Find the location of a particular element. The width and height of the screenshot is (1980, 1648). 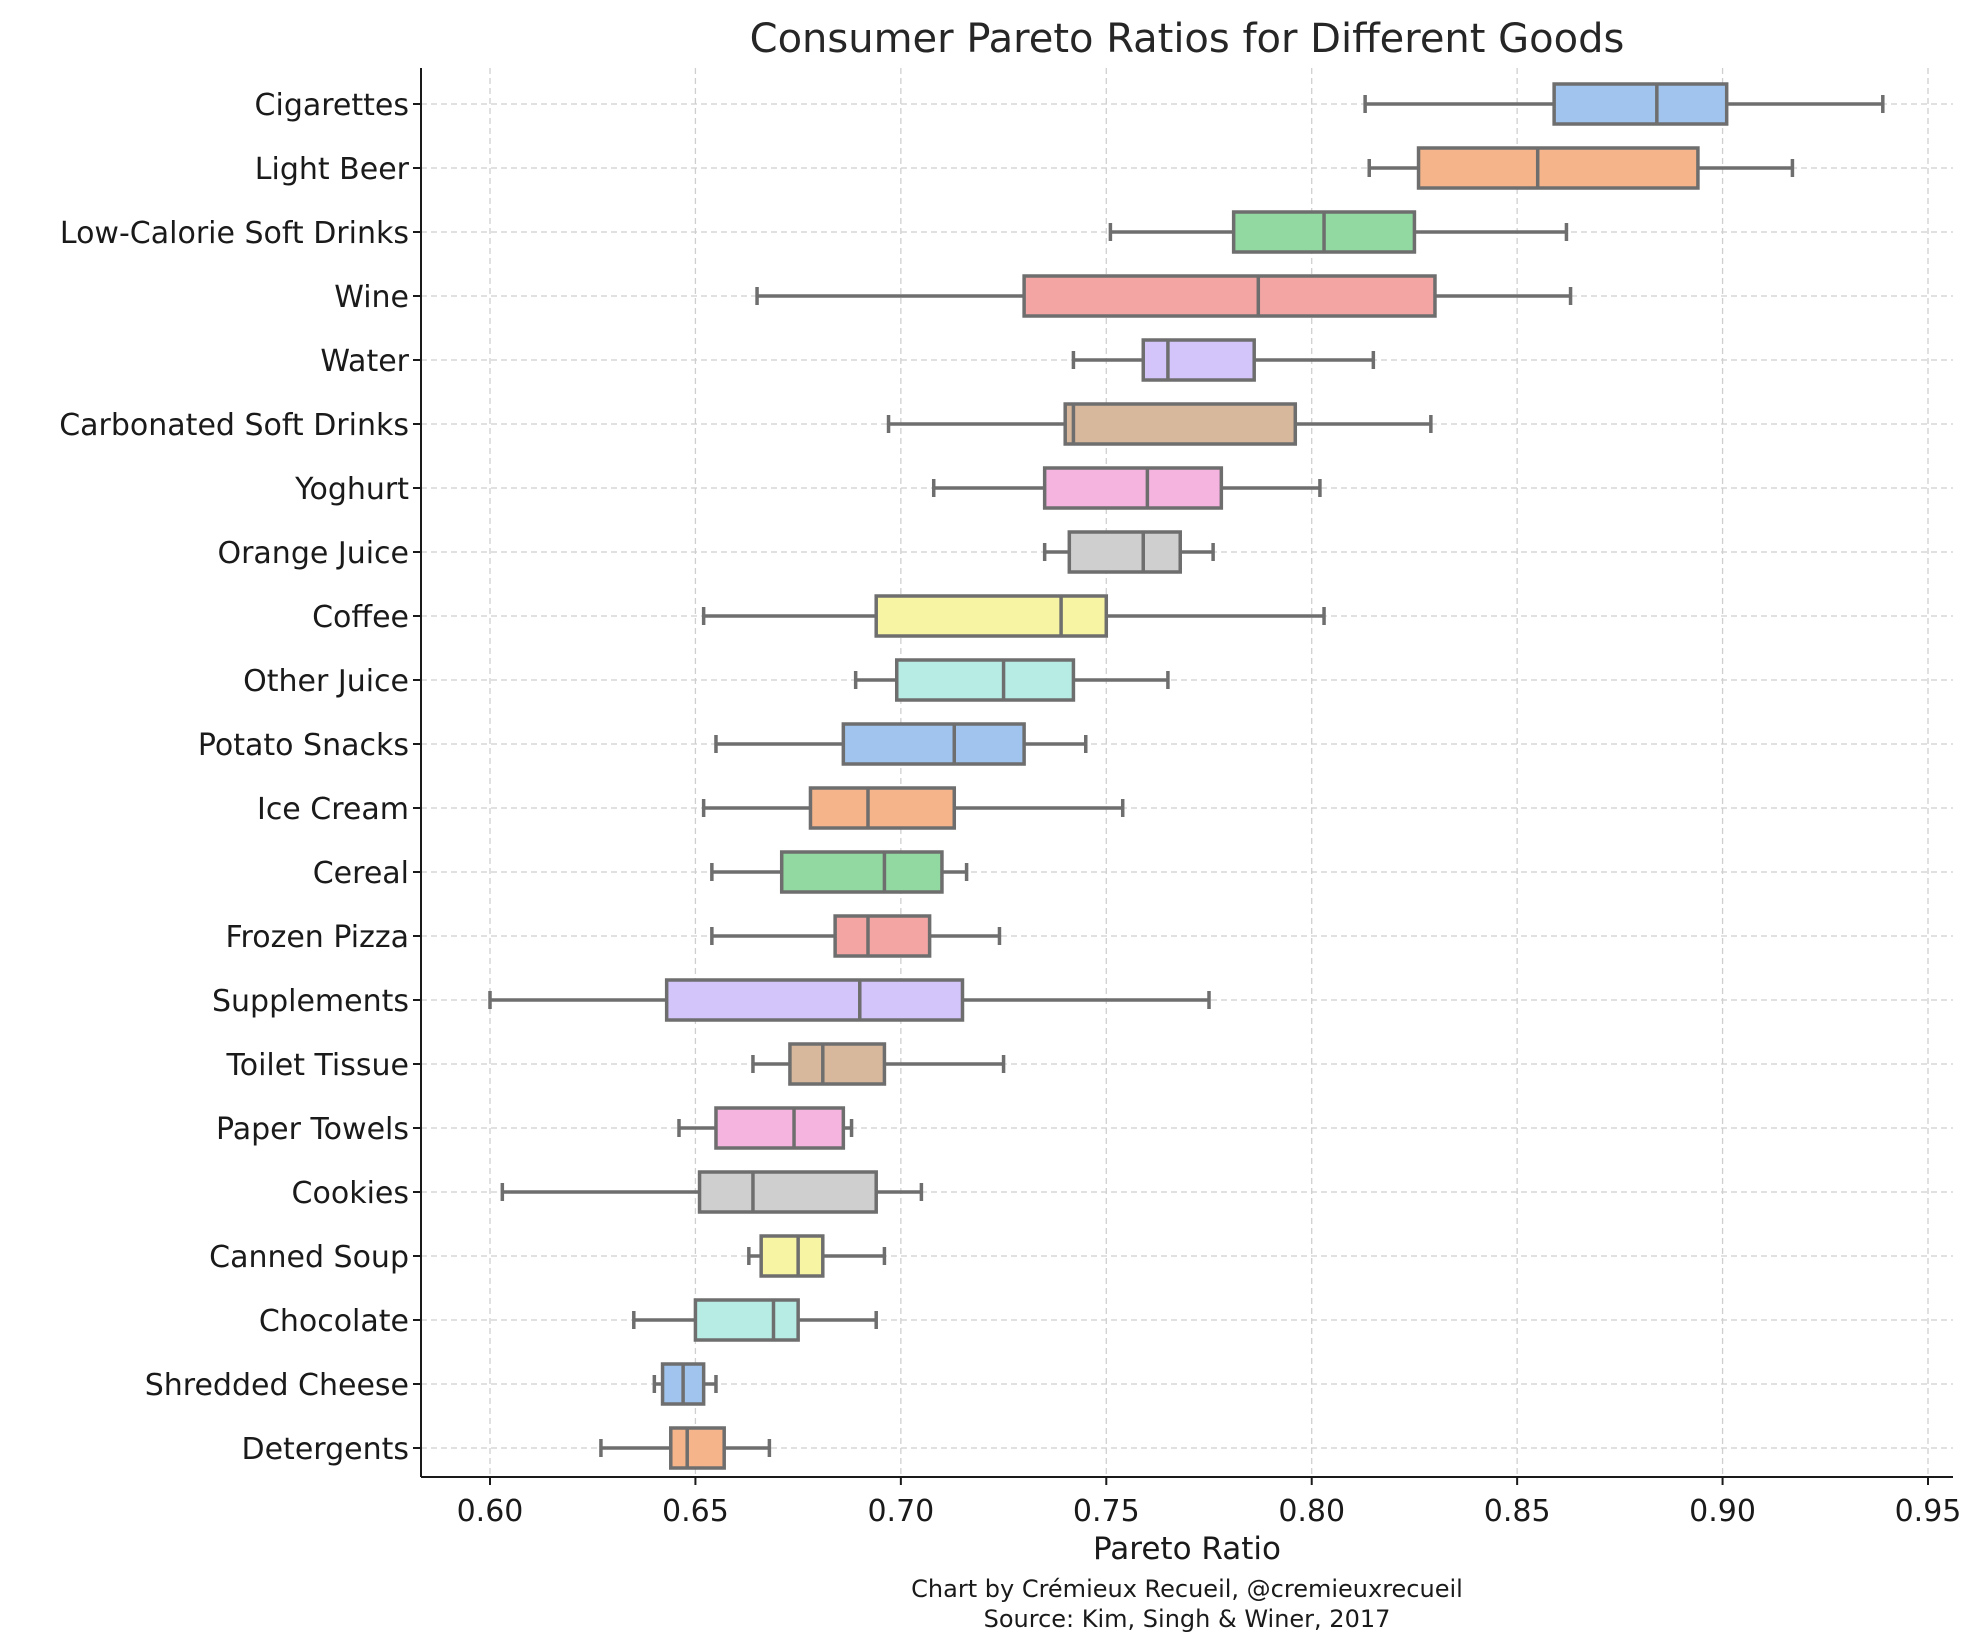

y-tick-label: Cigarettes is located at coordinates (332, 105).